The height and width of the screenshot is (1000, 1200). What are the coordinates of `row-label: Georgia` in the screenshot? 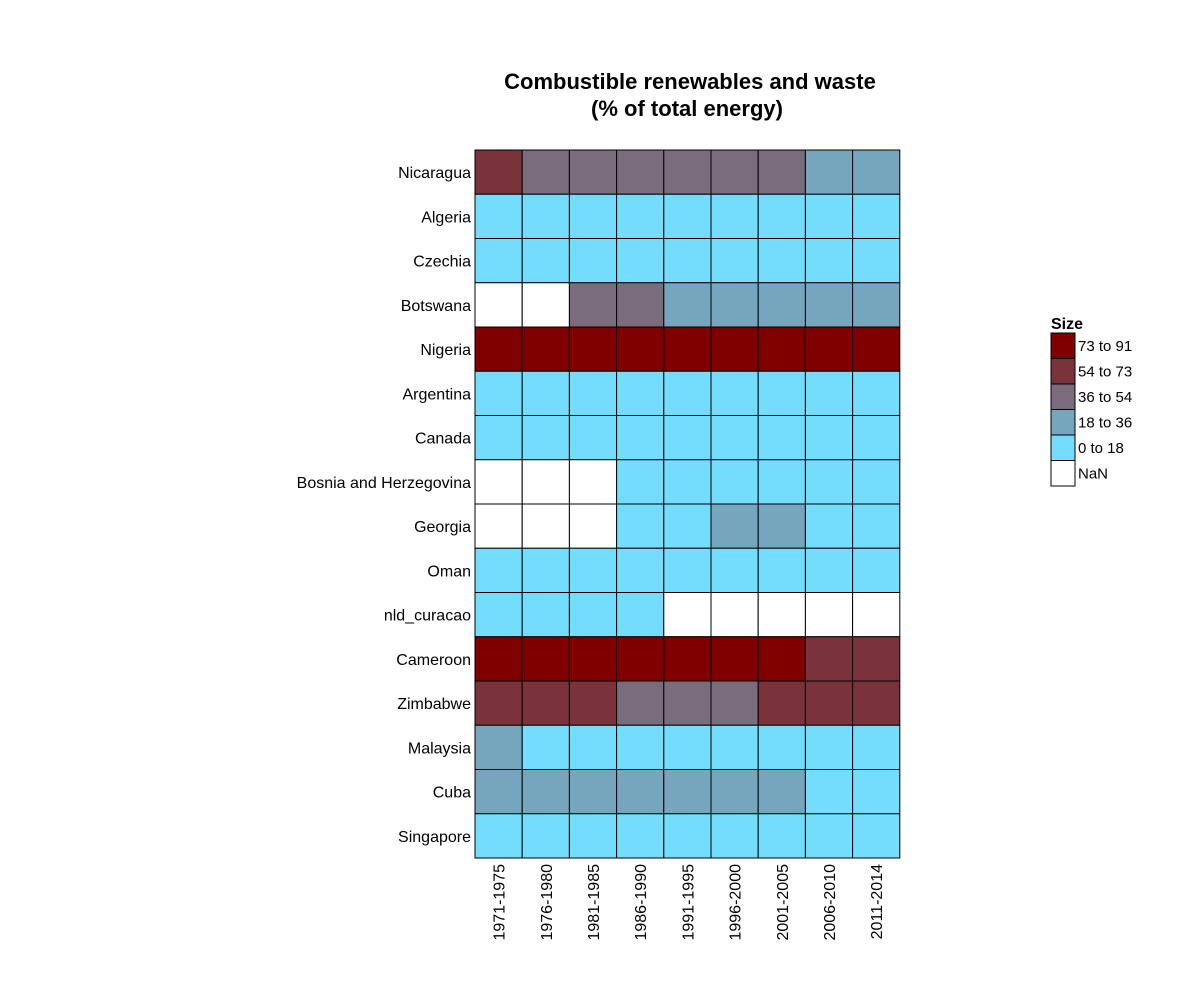 It's located at (442, 527).